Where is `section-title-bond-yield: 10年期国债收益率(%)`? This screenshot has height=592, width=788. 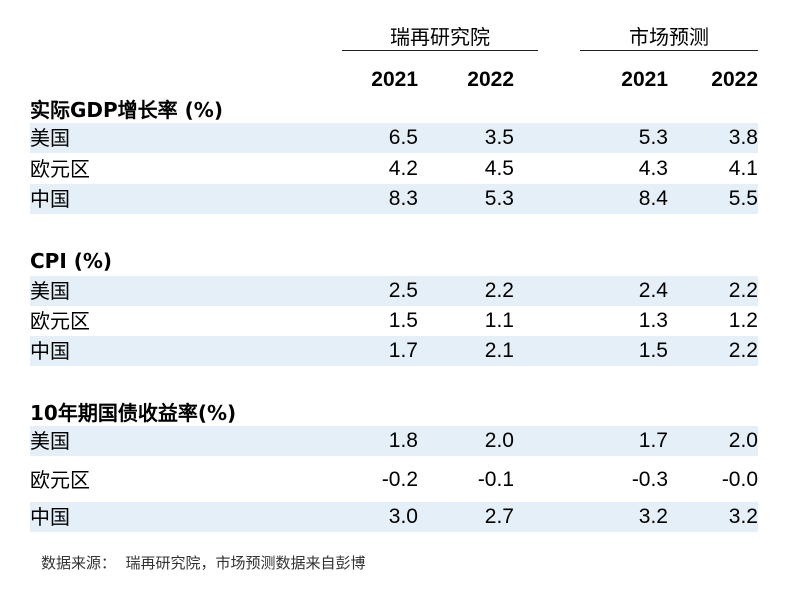 section-title-bond-yield: 10年期国债收益率(%) is located at coordinates (133, 413).